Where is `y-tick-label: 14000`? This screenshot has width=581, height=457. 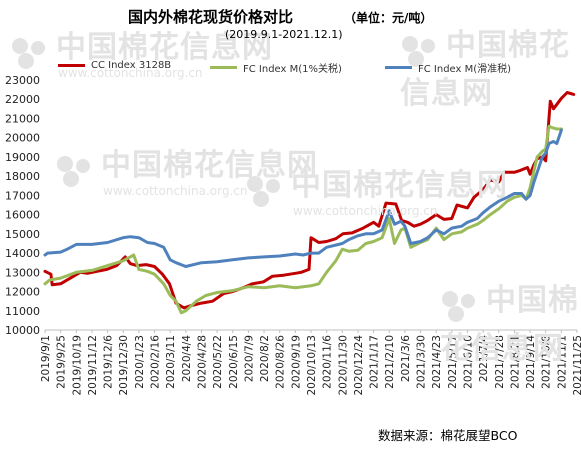 y-tick-label: 14000 is located at coordinates (22, 253).